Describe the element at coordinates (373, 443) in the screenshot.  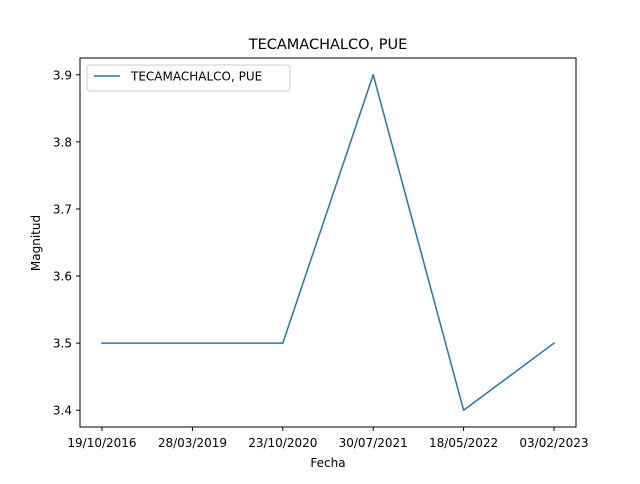
I see `x-tick-label: 30/07/2021` at that location.